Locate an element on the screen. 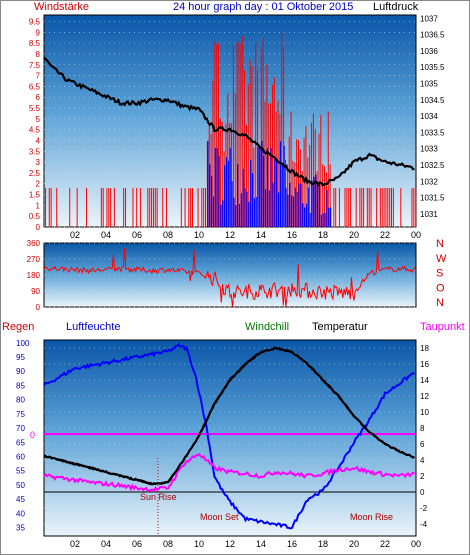 The width and height of the screenshot is (470, 555). wind-axis-tick-label: 6.5 is located at coordinates (35, 86).